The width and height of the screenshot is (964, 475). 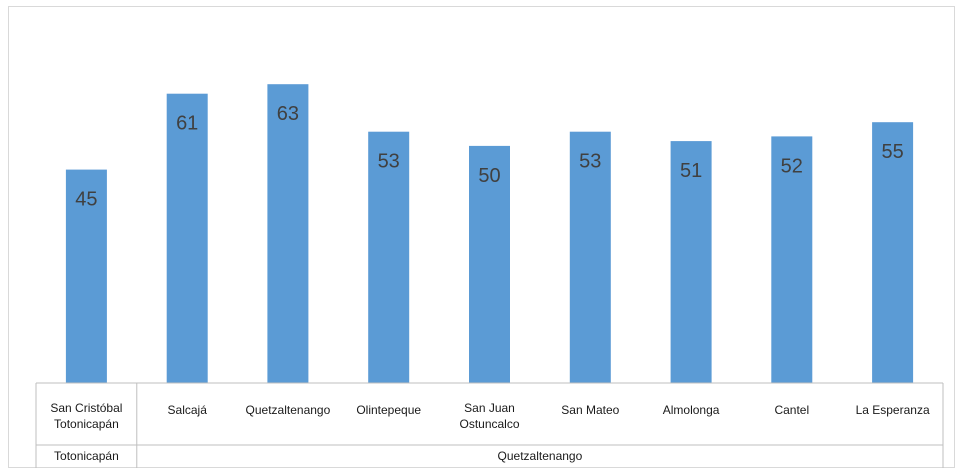 I want to click on data-label-9: 55, so click(x=892, y=152).